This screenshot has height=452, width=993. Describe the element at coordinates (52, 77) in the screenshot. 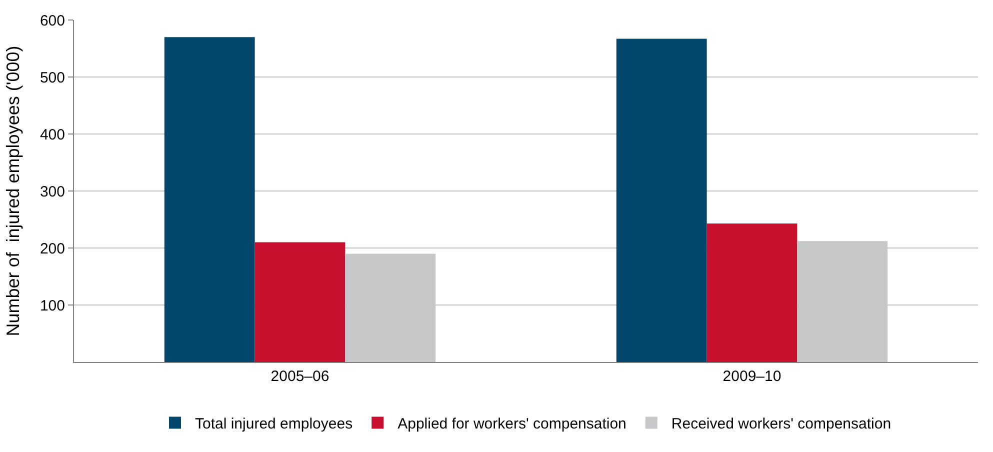

I see `y-tick-label: 500` at that location.